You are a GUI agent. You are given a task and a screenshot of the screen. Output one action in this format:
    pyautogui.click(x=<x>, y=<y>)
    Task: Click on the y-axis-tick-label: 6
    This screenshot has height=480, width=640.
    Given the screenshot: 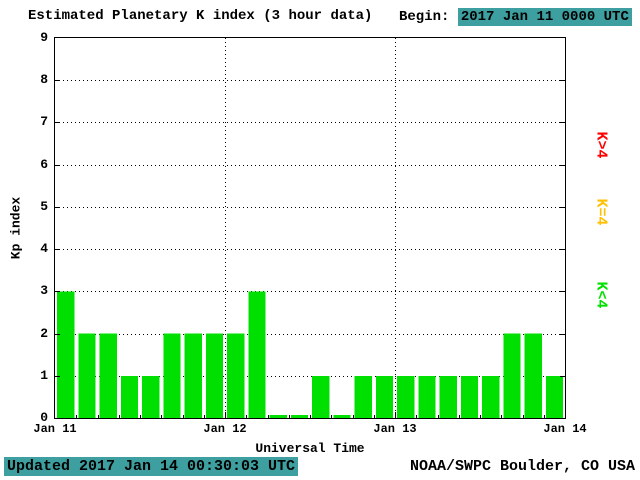 What is the action you would take?
    pyautogui.click(x=44, y=164)
    